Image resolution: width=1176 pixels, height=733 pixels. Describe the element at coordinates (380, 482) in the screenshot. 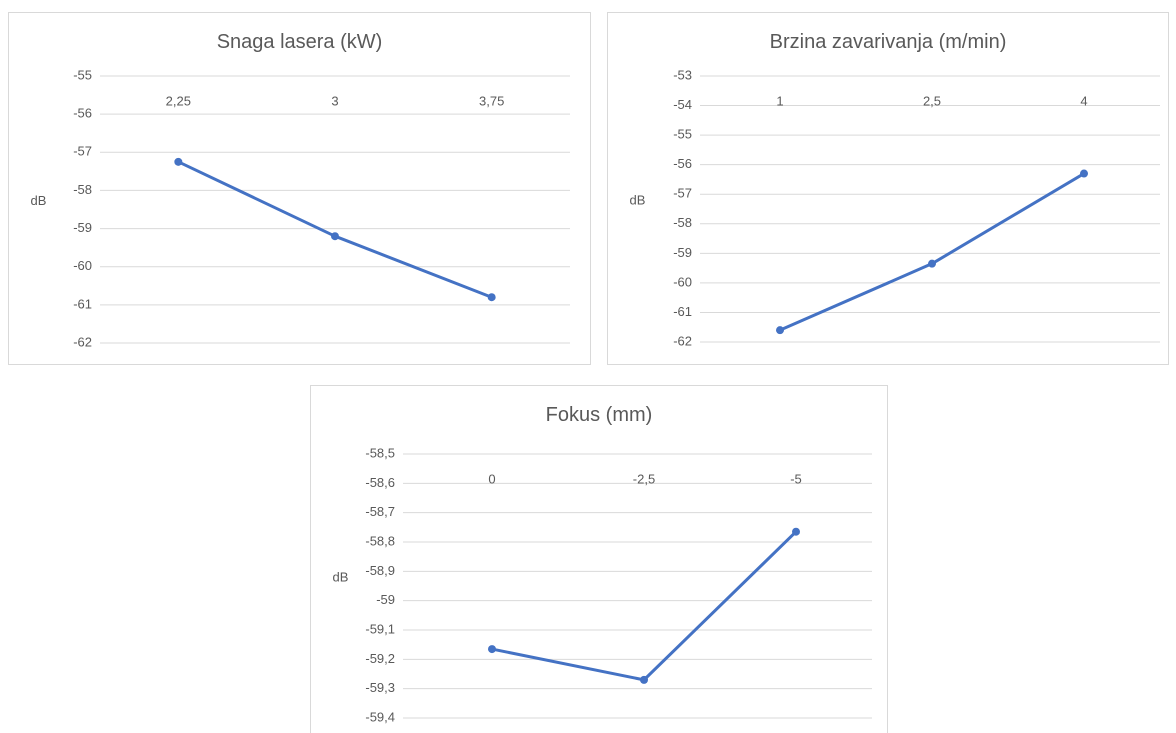

I see `y-tick-label: -58,6` at that location.